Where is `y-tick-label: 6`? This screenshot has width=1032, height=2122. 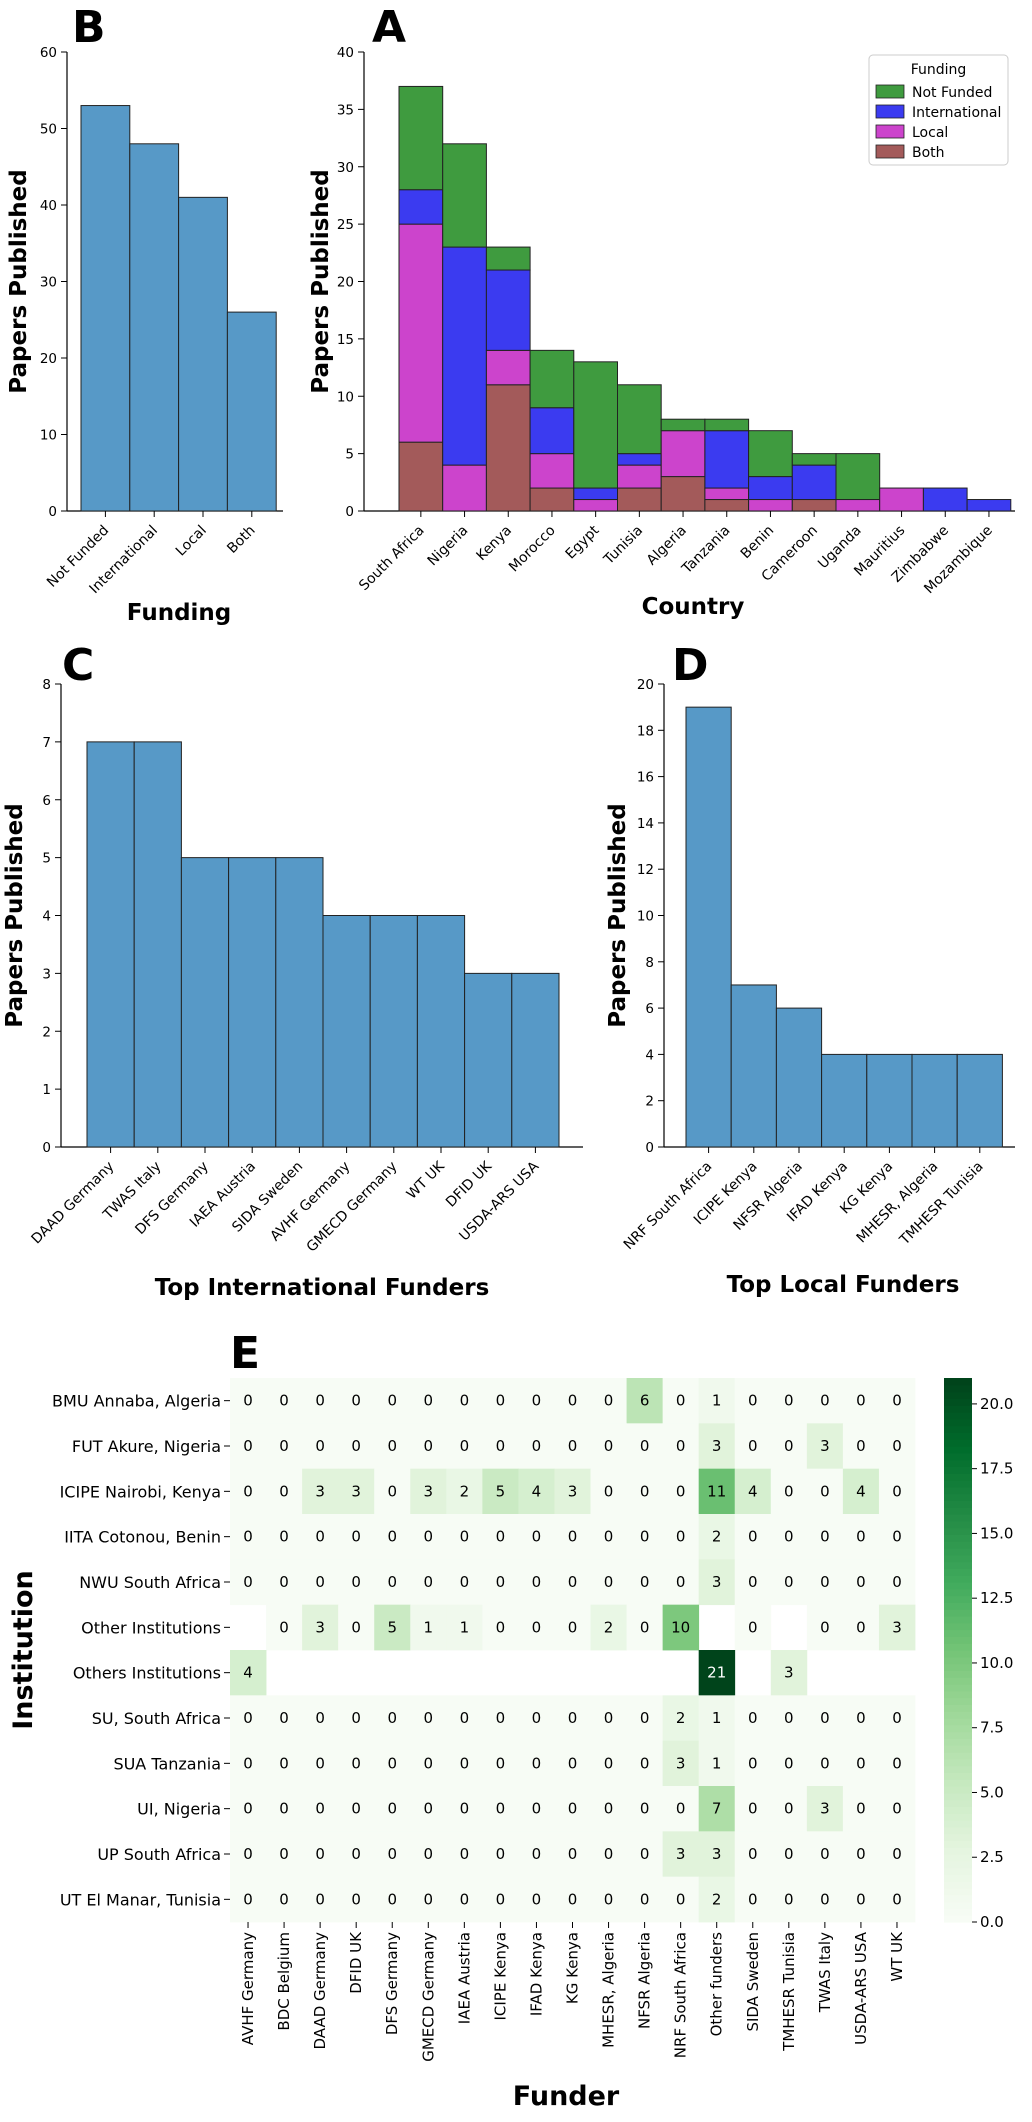 y-tick-label: 6 is located at coordinates (649, 1009).